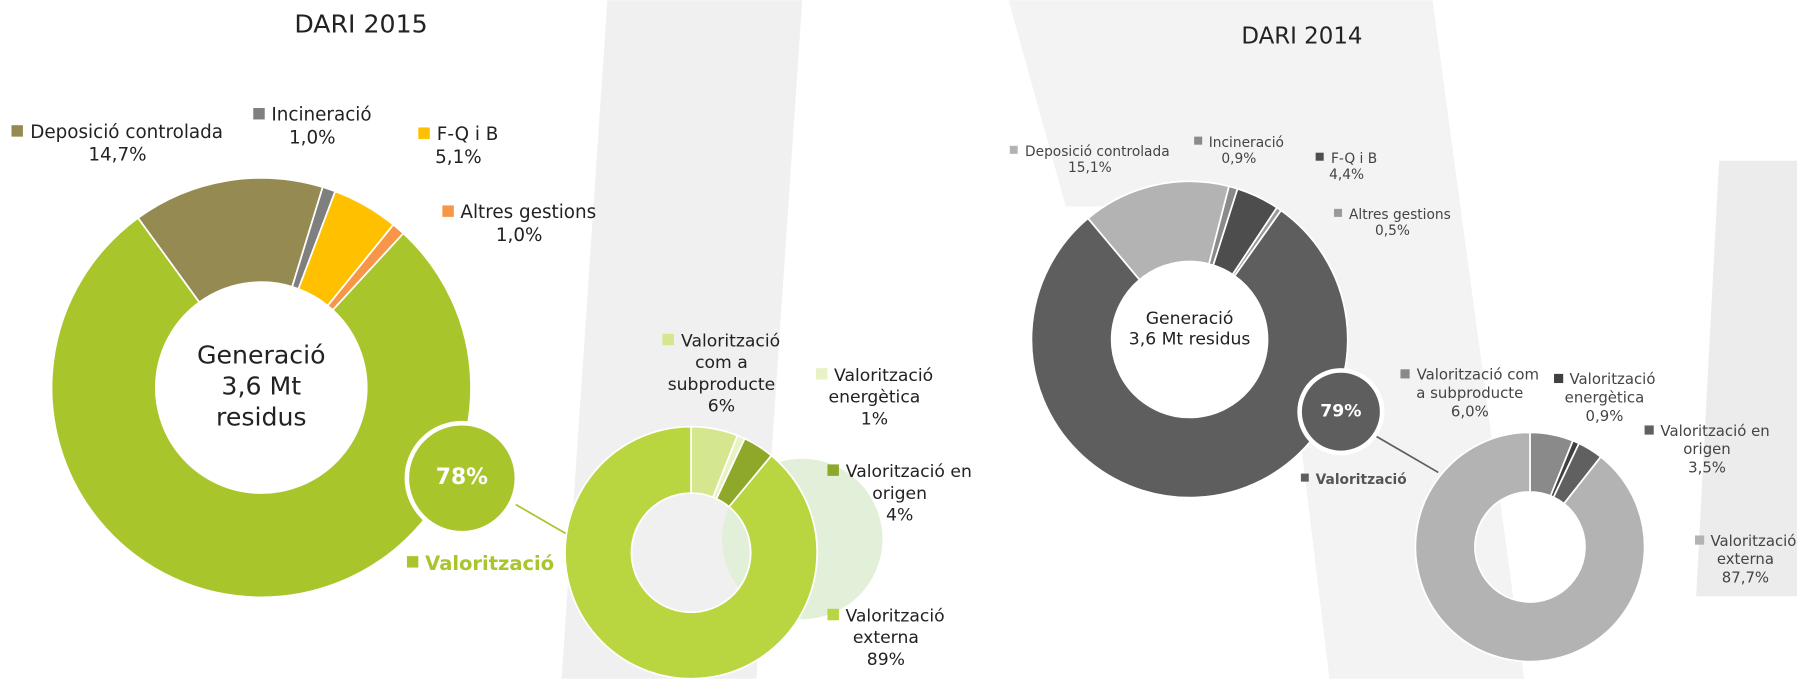 The width and height of the screenshot is (1797, 679). What do you see at coordinates (1246, 142) in the screenshot?
I see `category-label: Incineració` at bounding box center [1246, 142].